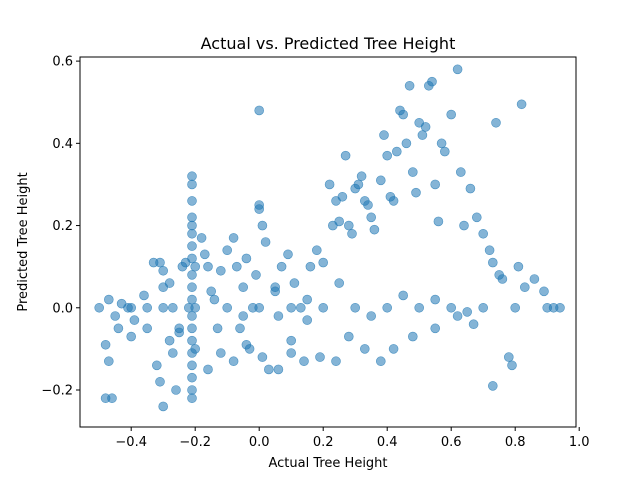 The image size is (640, 480). What do you see at coordinates (131, 442) in the screenshot?
I see `x-tick-label: −0.4` at bounding box center [131, 442].